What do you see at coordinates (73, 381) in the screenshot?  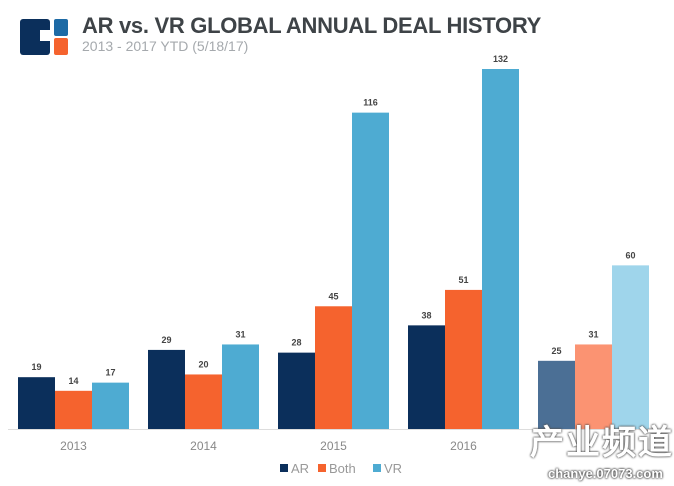 I see `data-label: 14` at bounding box center [73, 381].